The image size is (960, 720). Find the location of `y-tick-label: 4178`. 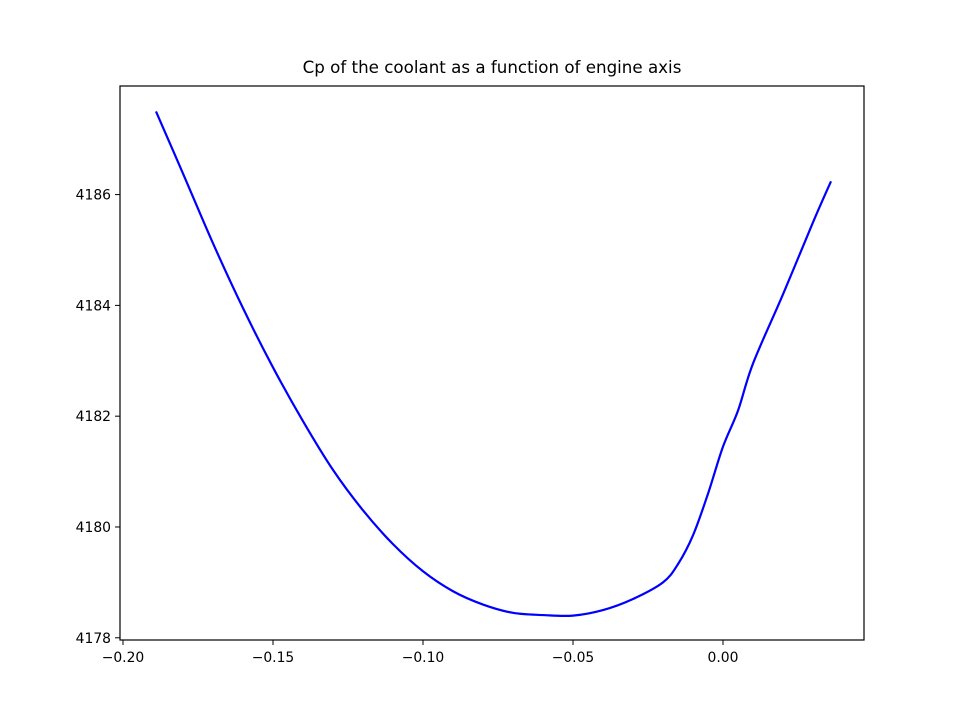

y-tick-label: 4178 is located at coordinates (93, 639).